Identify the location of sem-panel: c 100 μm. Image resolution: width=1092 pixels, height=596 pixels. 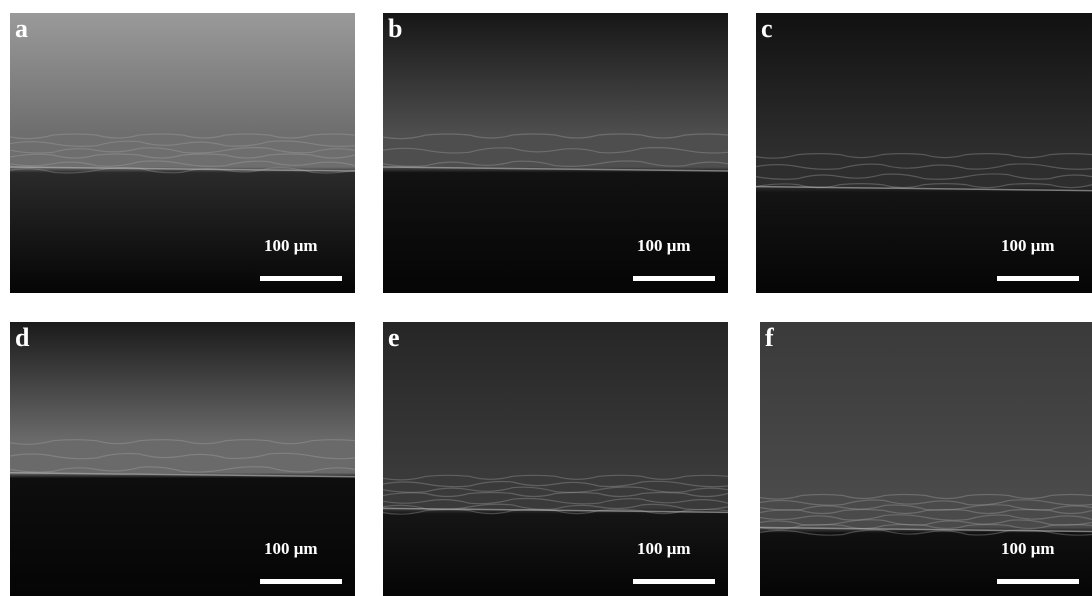
(923, 153).